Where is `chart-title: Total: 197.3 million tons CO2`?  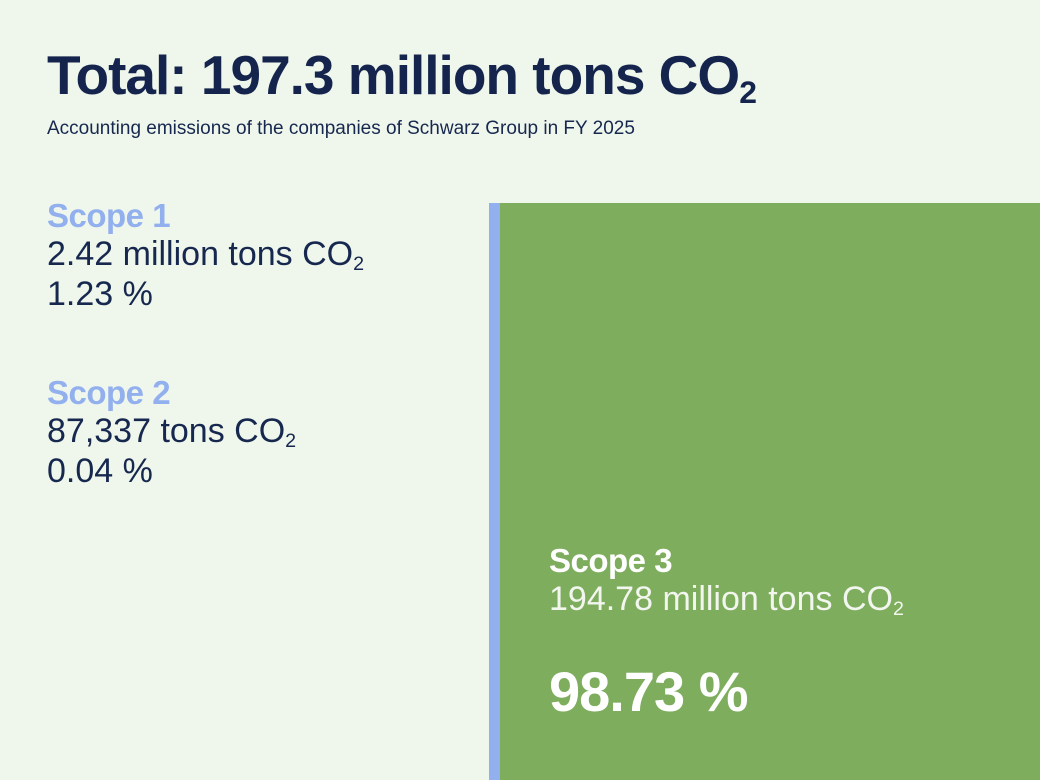 chart-title: Total: 197.3 million tons CO2 is located at coordinates (402, 77).